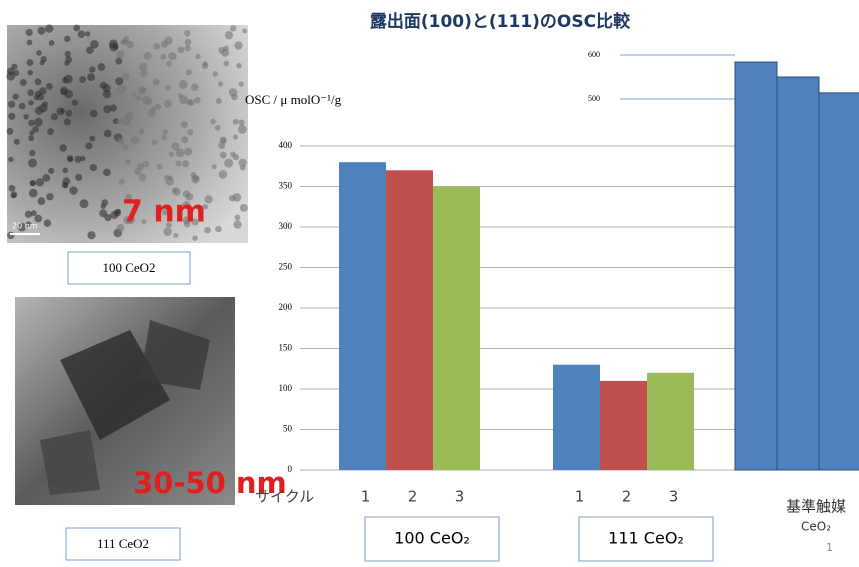 The height and width of the screenshot is (567, 859). What do you see at coordinates (286, 348) in the screenshot?
I see `y-tick-label: 150` at bounding box center [286, 348].